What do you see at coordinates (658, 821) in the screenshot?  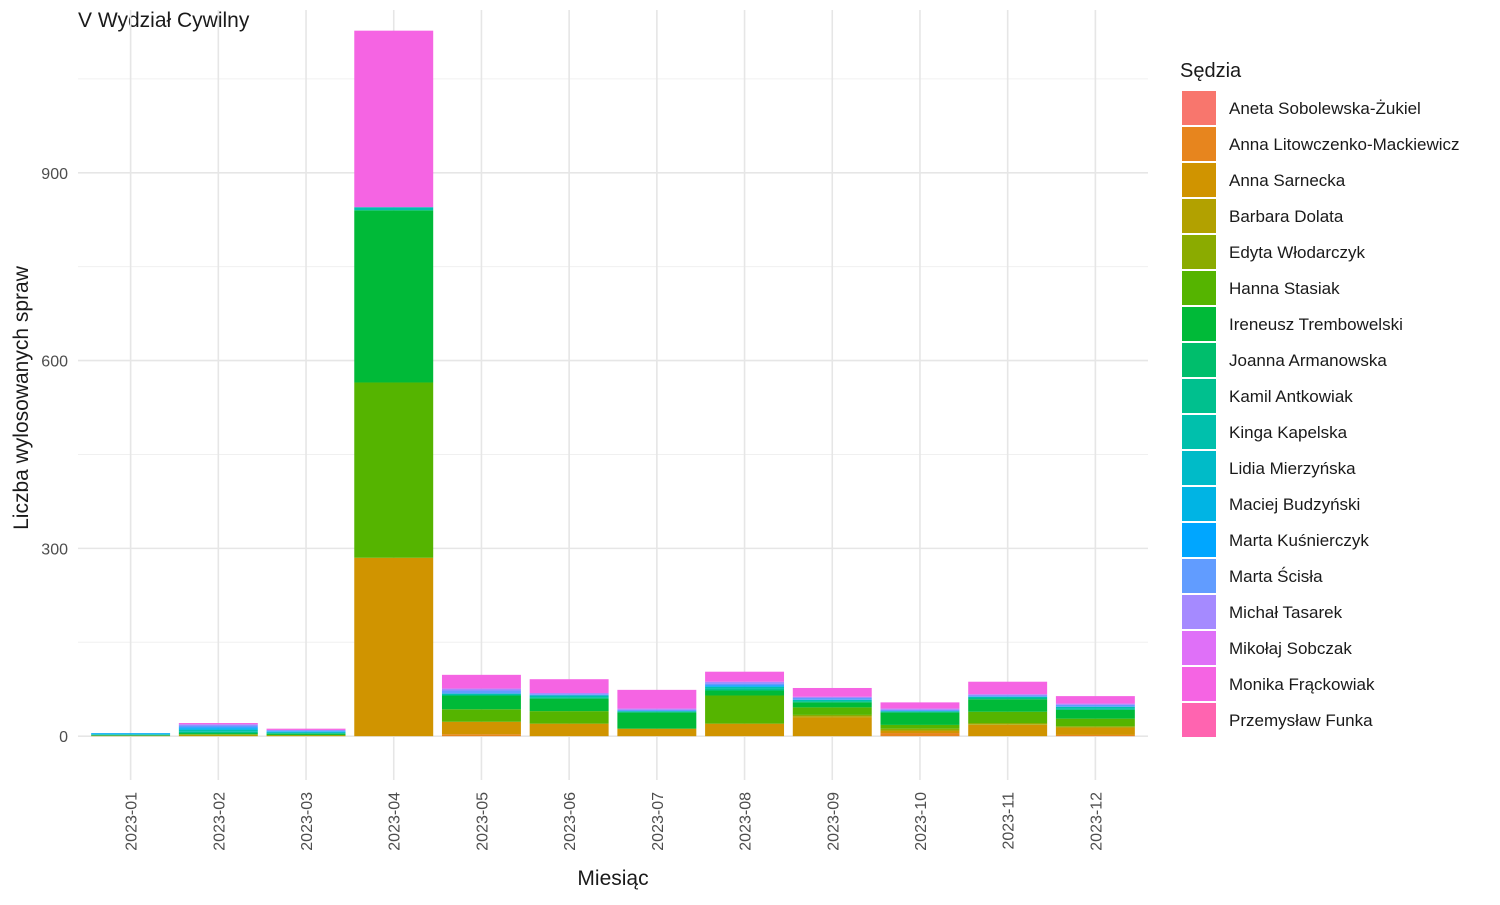 I see `x-tick-label: 2023-07` at bounding box center [658, 821].